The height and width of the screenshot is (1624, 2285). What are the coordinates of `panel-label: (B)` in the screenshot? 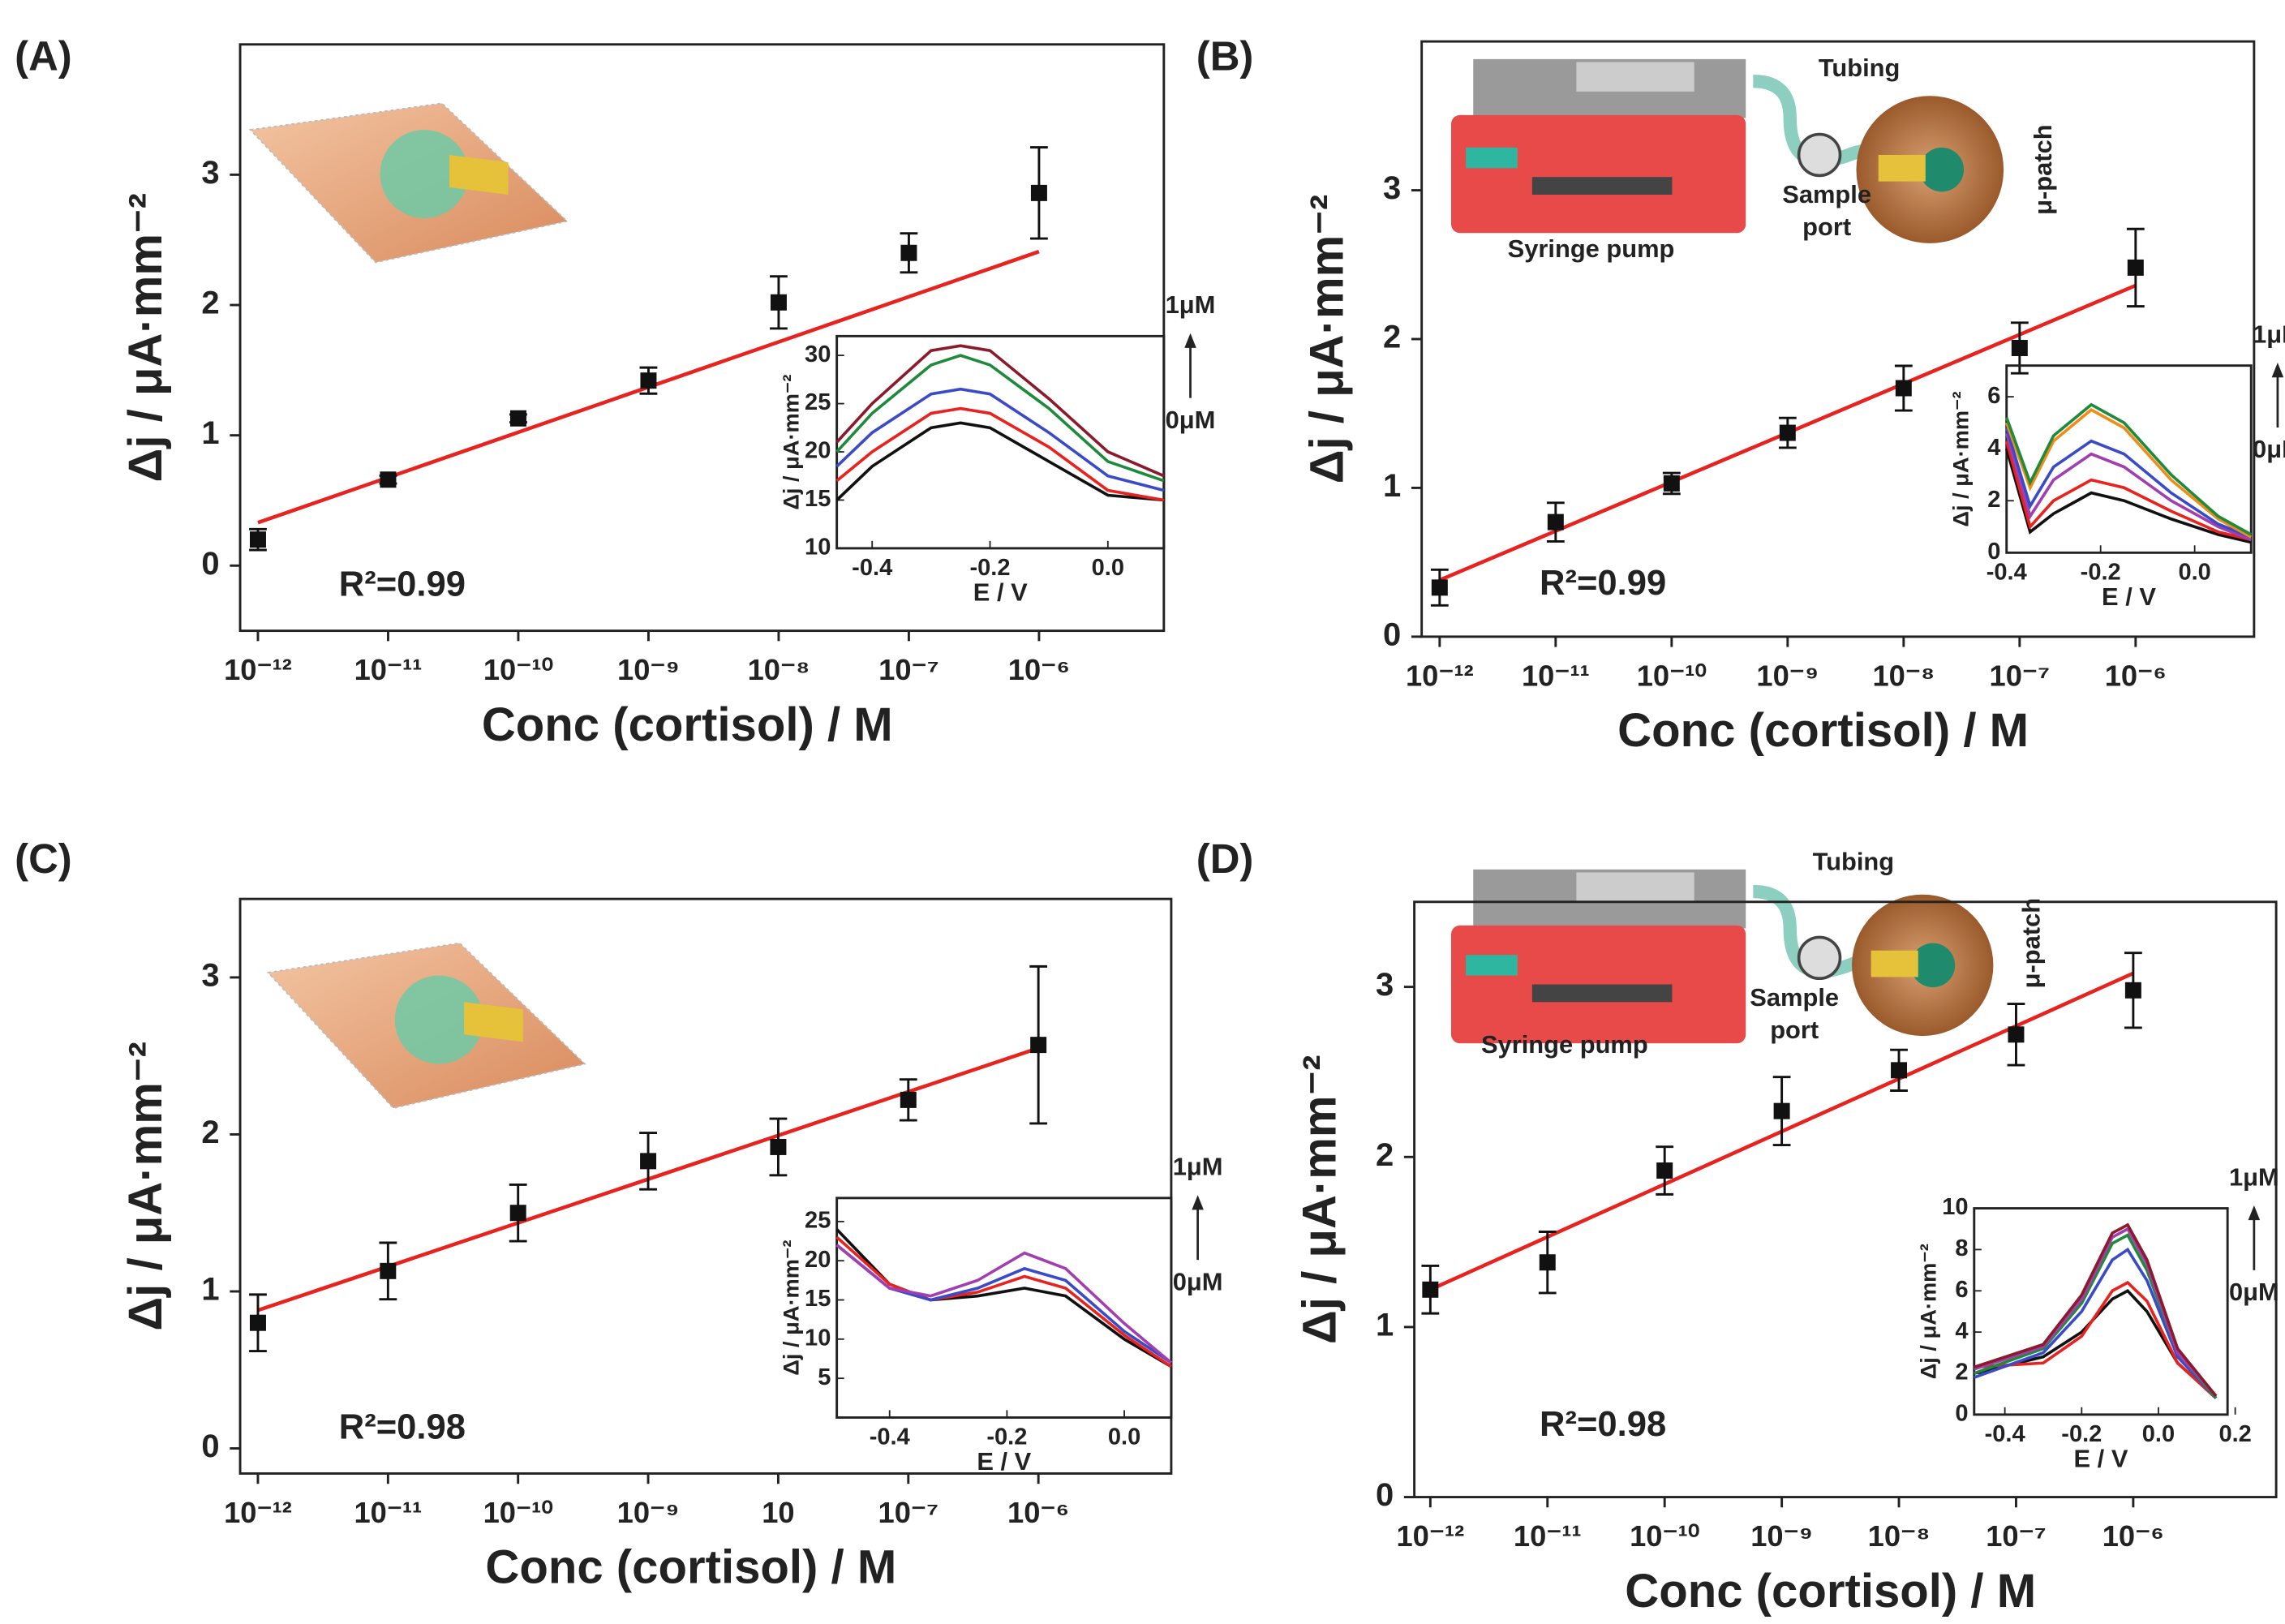 It's located at (1225, 56).